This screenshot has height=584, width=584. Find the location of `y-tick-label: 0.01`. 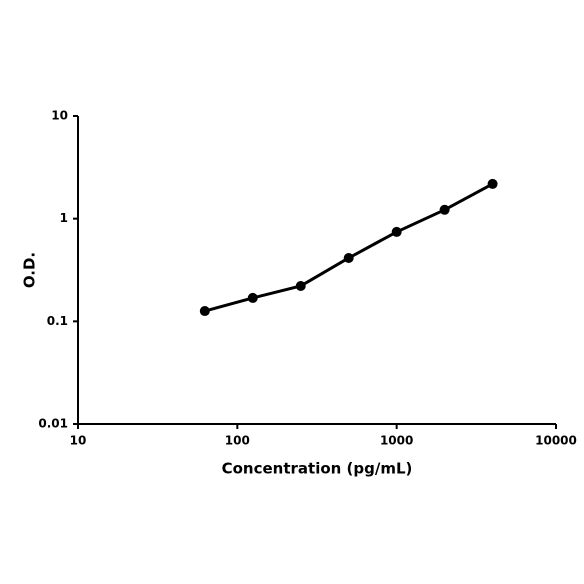

y-tick-label: 0.01 is located at coordinates (53, 424).